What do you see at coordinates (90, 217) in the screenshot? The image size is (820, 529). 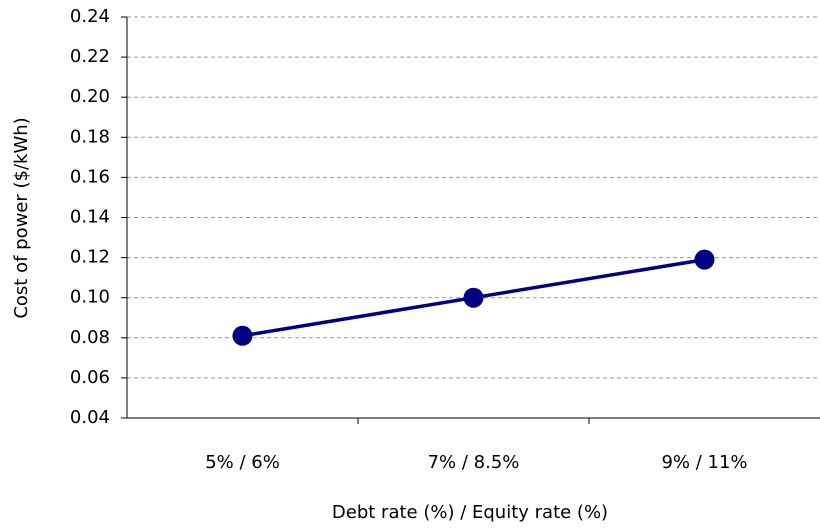 I see `y-tick-label: 0.14` at bounding box center [90, 217].